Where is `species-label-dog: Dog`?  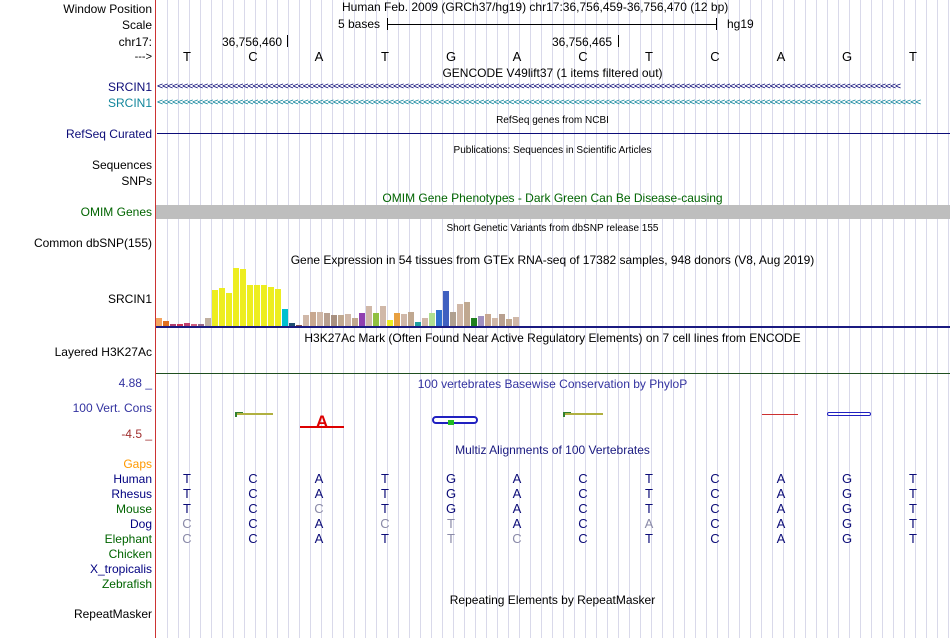
species-label-dog: Dog is located at coordinates (140, 524).